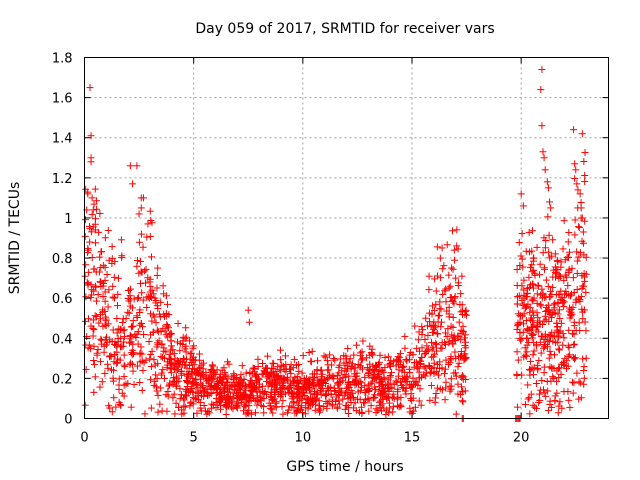 The width and height of the screenshot is (640, 480). Describe the element at coordinates (84, 438) in the screenshot. I see `x-tick-label: 0` at that location.